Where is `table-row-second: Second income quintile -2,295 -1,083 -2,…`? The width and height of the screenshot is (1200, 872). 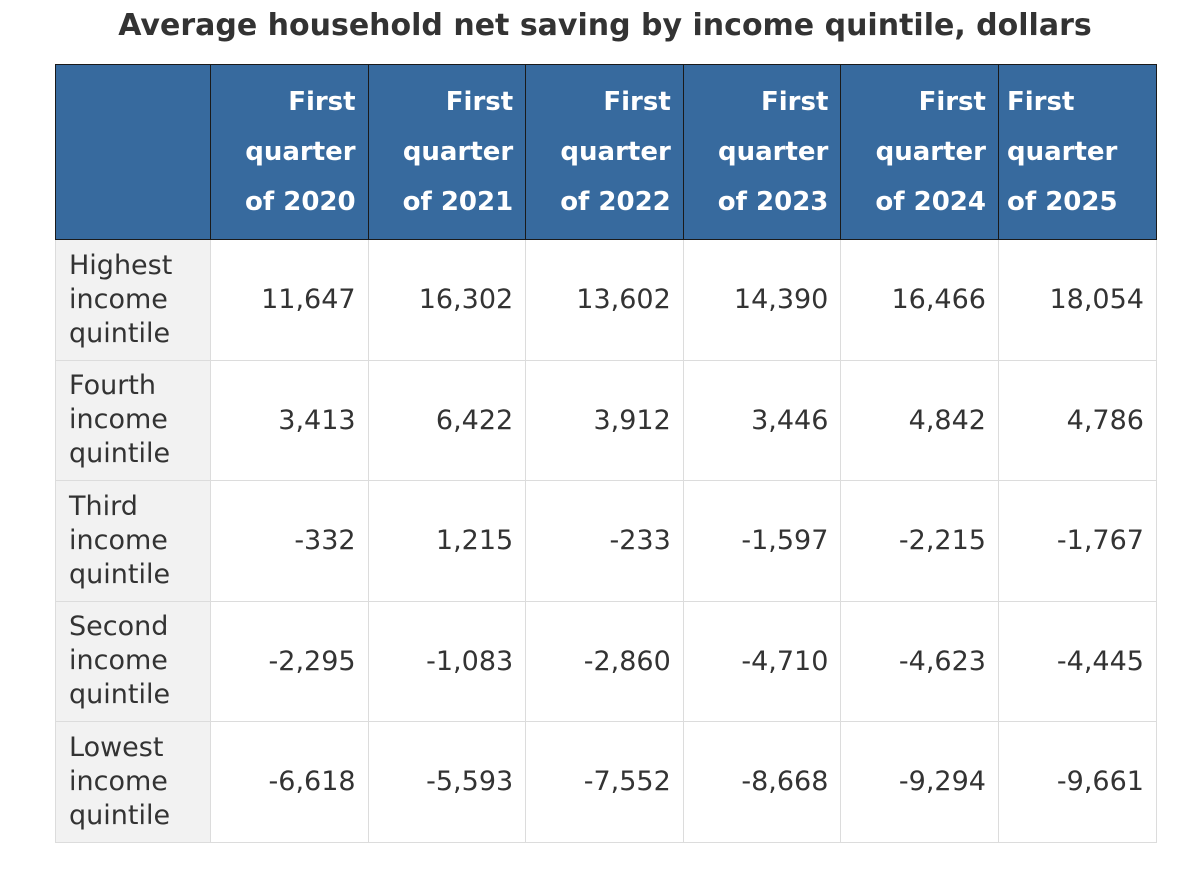 table-row-second: Second income quintile -2,295 -1,083 -2,… is located at coordinates (606, 661).